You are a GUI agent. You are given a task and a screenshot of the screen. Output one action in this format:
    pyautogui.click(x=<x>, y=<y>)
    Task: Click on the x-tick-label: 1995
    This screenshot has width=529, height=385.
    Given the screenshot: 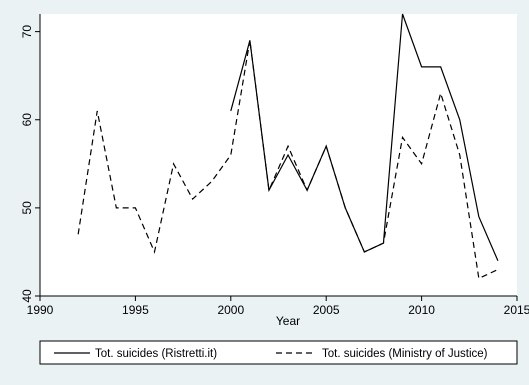 What is the action you would take?
    pyautogui.click(x=135, y=310)
    